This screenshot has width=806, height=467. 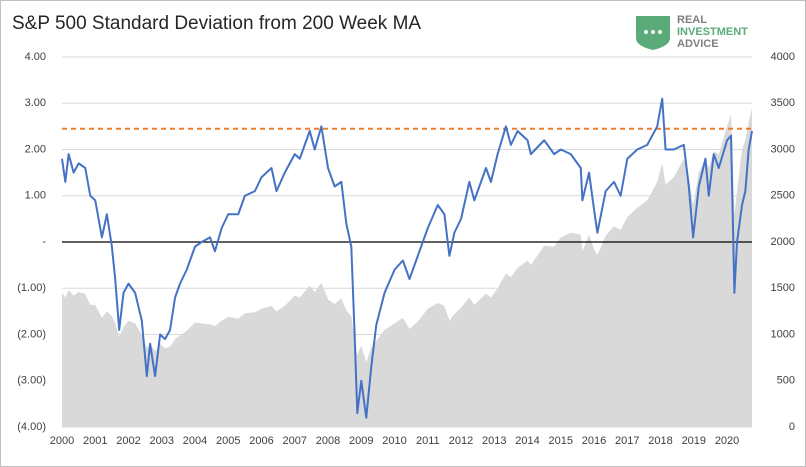 What do you see at coordinates (428, 441) in the screenshot?
I see `x-tick-label: 2011` at bounding box center [428, 441].